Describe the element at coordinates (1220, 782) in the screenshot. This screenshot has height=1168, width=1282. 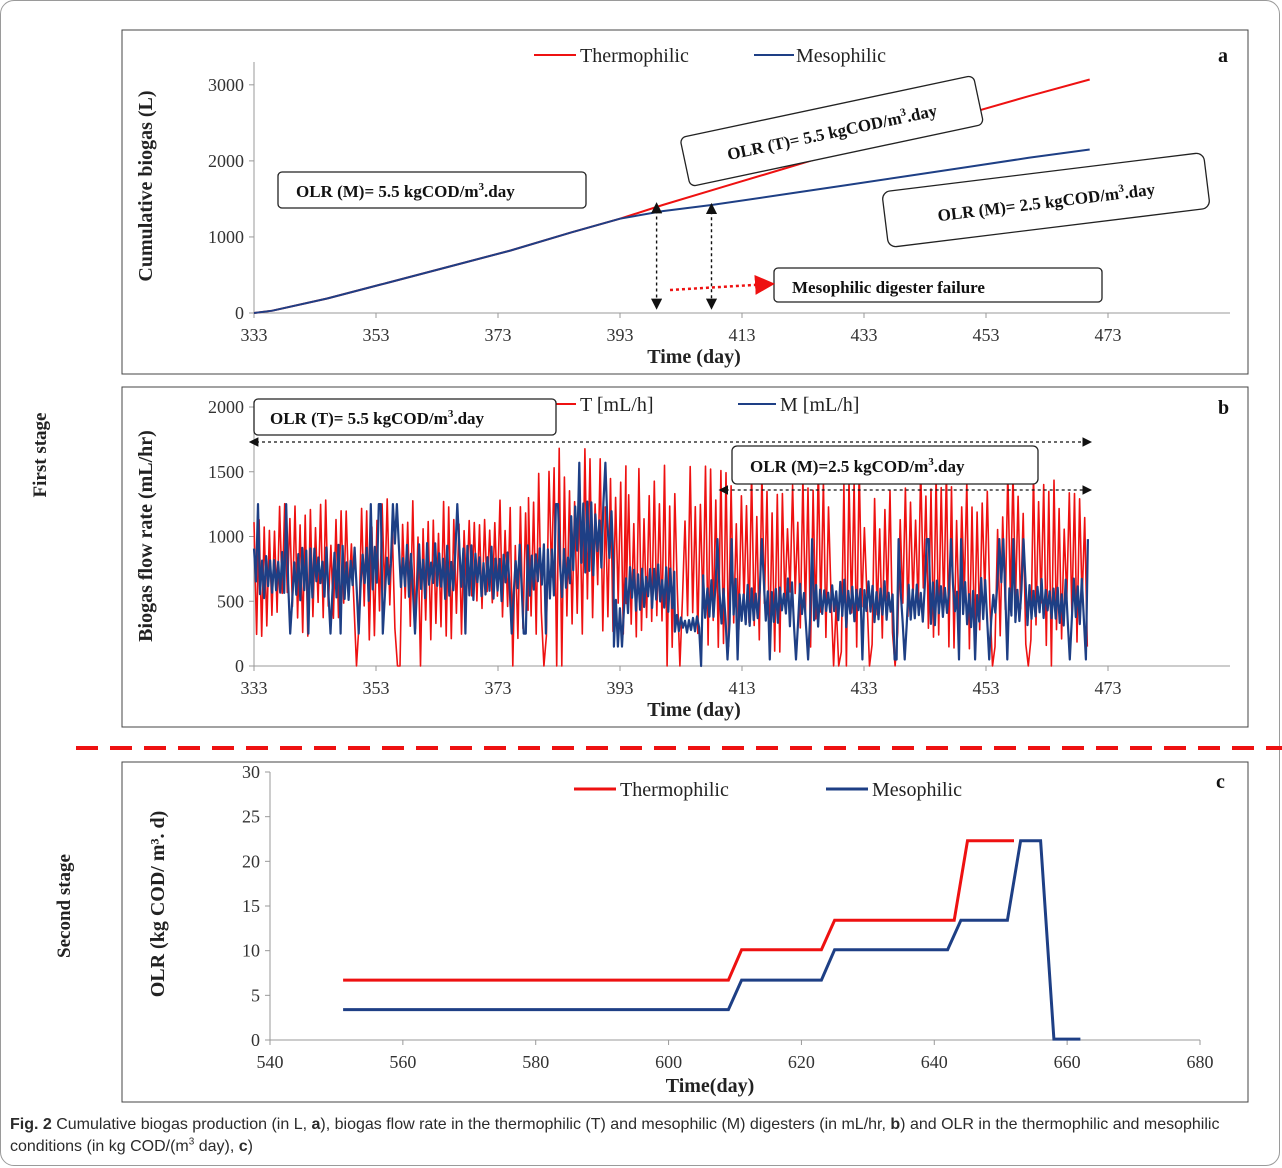
I see `panel-c-letter: c` at that location.